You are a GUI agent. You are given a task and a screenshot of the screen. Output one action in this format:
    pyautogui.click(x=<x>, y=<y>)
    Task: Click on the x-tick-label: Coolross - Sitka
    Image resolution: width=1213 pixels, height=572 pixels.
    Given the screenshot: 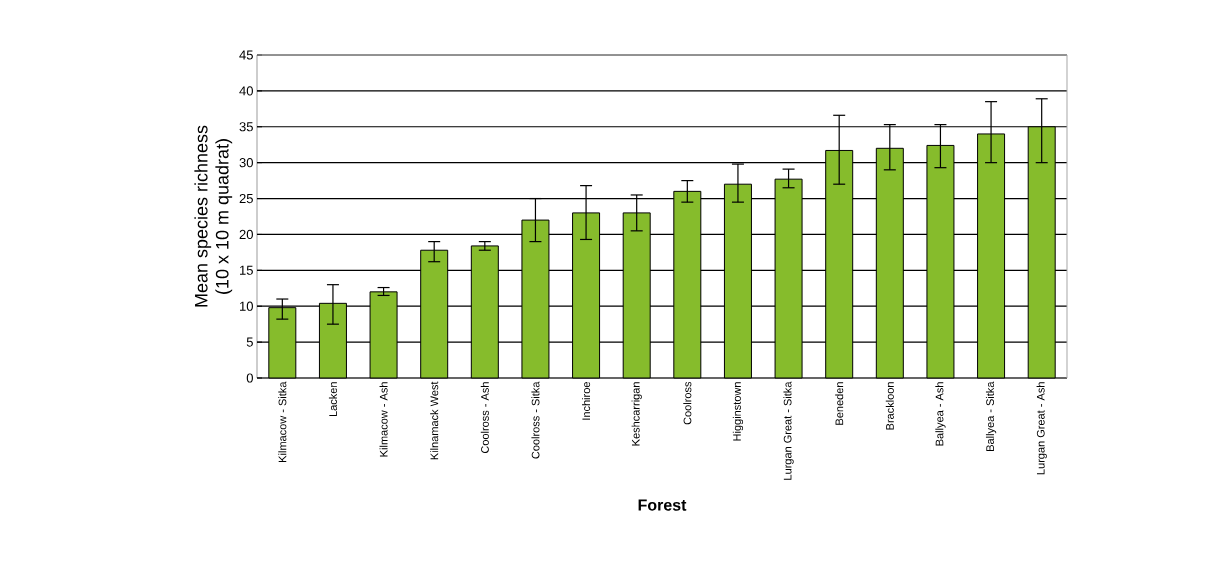 What is the action you would take?
    pyautogui.click(x=535, y=420)
    